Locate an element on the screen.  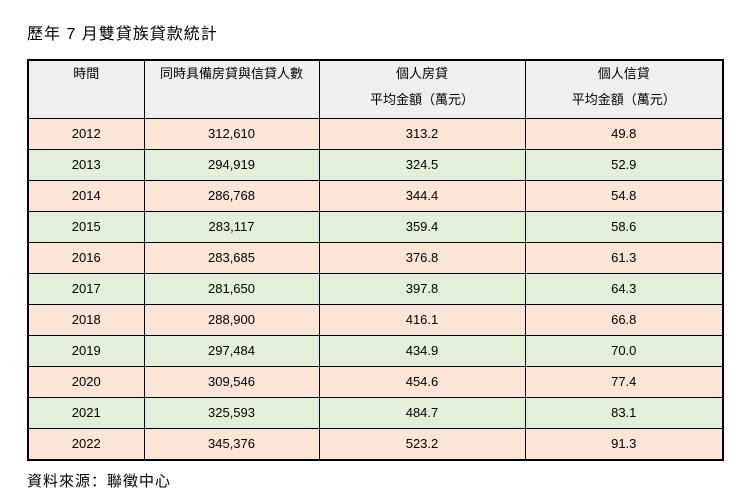
count-cell: 297,484 is located at coordinates (231, 350).